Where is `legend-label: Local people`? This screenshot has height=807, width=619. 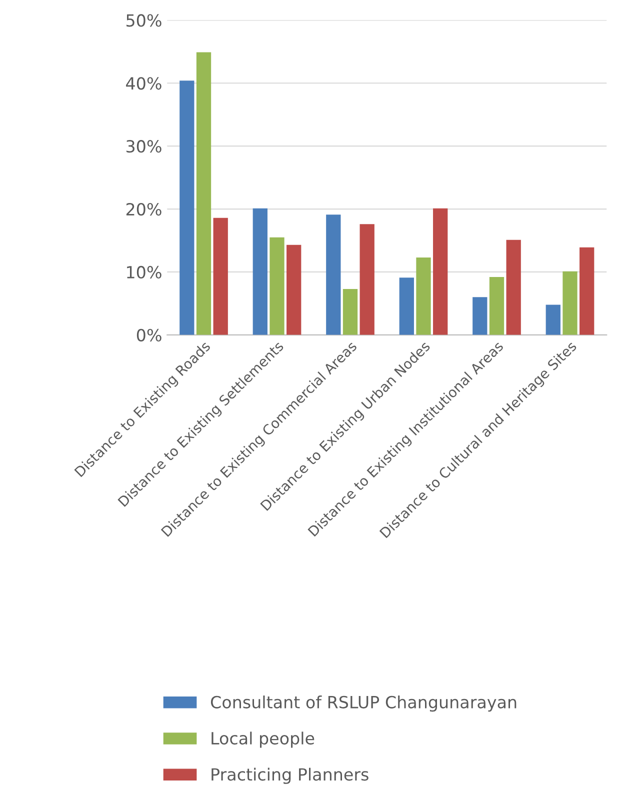
legend-label: Local people is located at coordinates (263, 740).